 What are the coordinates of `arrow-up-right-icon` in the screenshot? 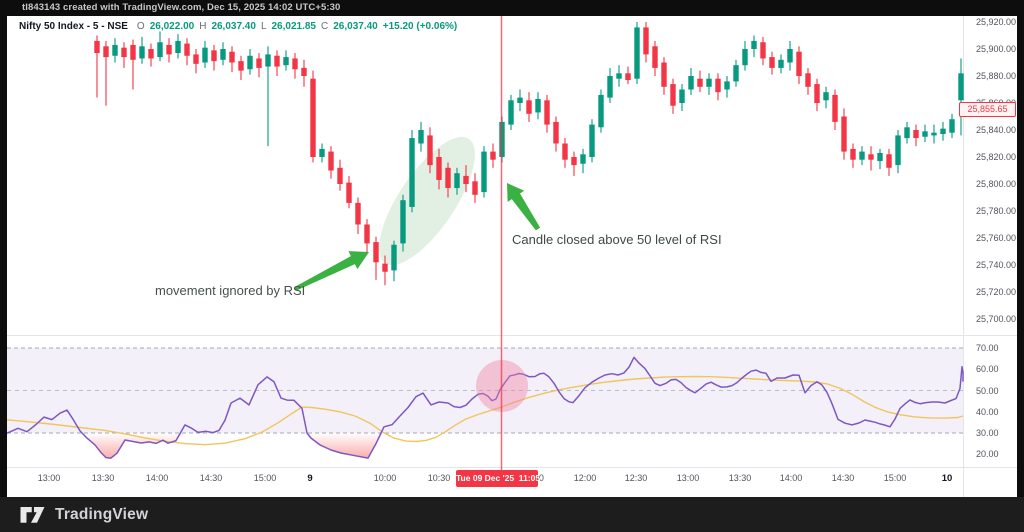 It's located at (331, 271).